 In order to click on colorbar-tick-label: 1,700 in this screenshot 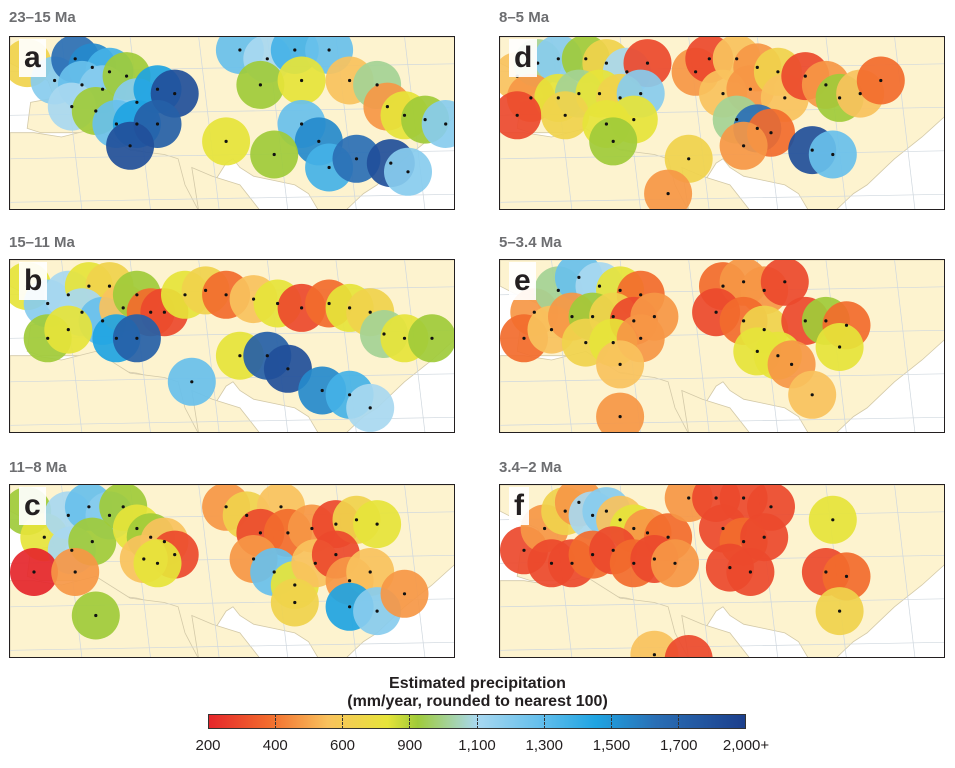, I will do `click(678, 745)`.